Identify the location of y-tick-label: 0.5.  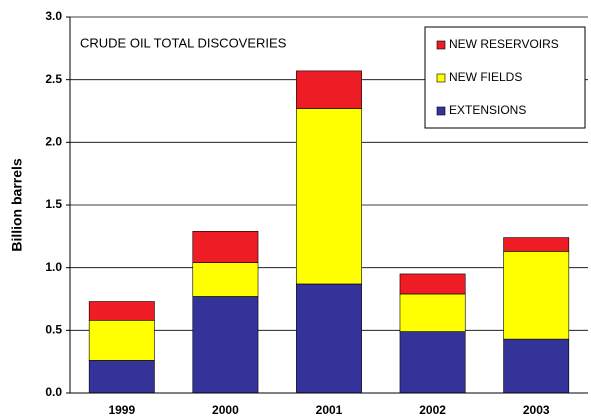
(53, 330).